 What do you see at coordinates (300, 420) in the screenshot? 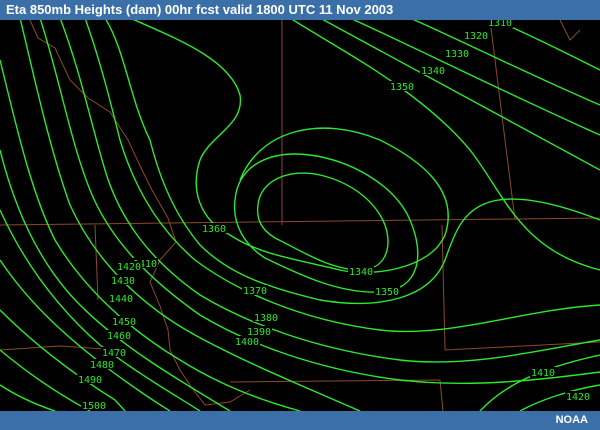
I see `footer-bar: NOAA` at bounding box center [300, 420].